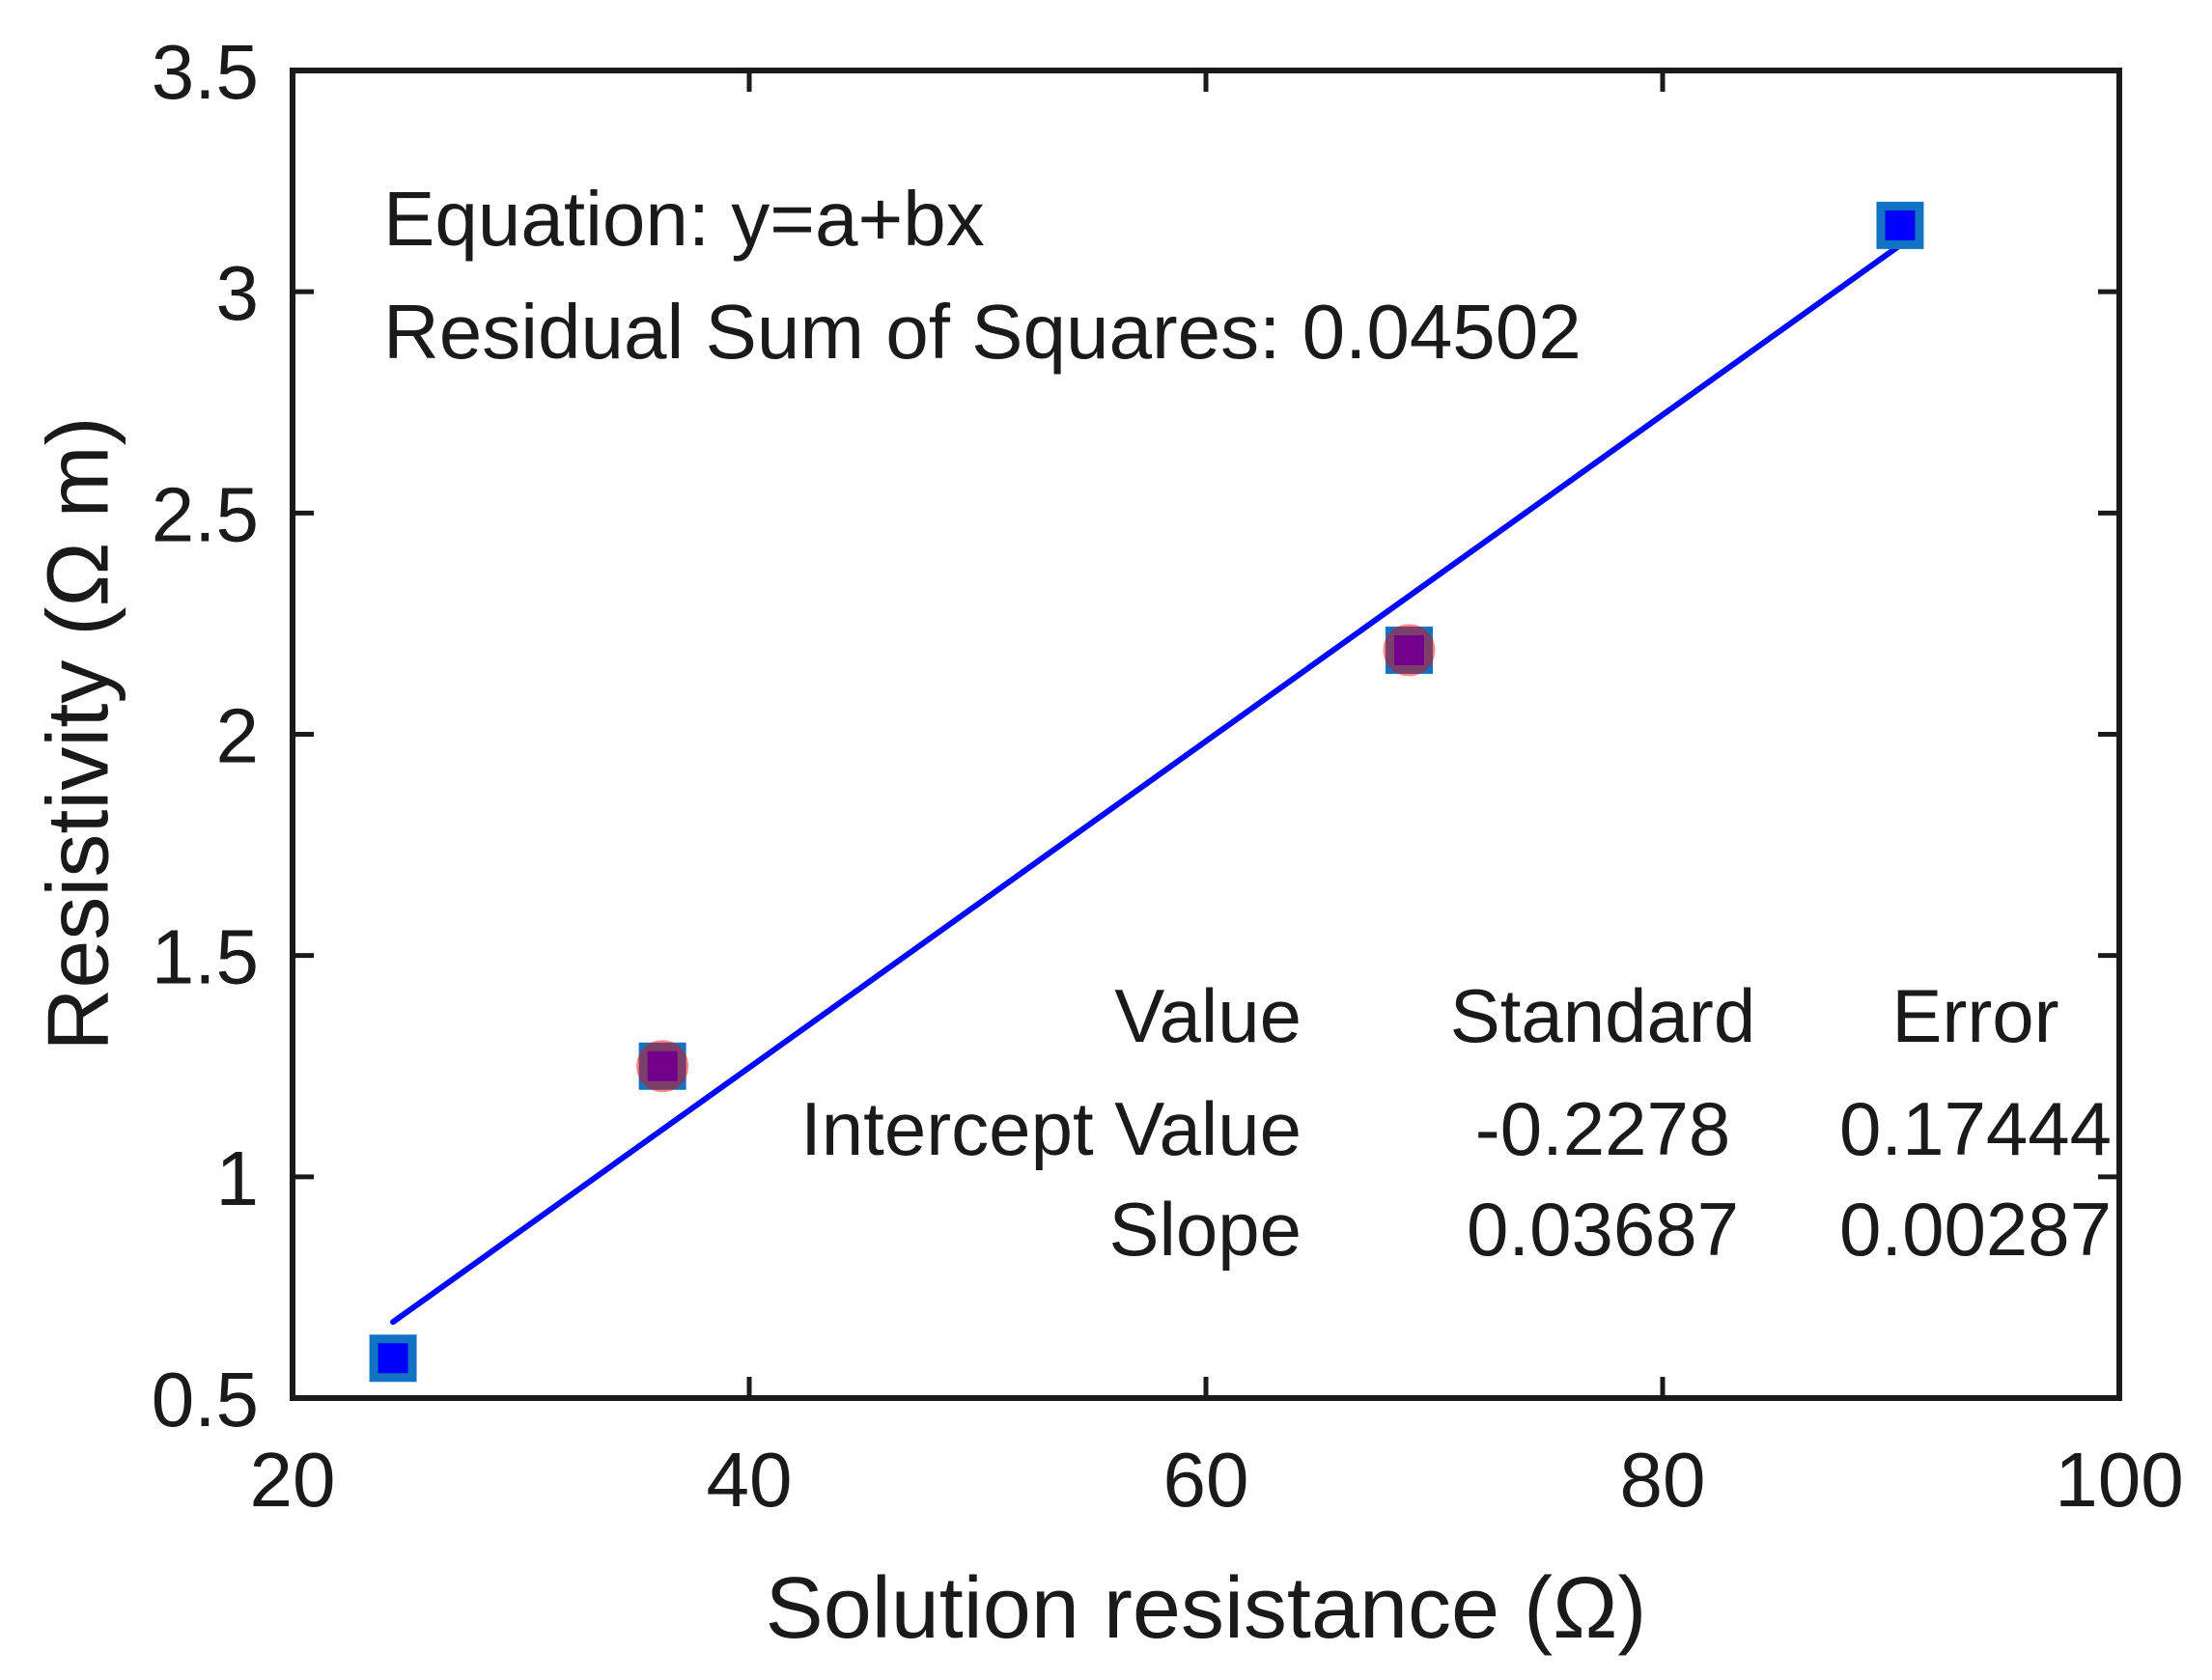 The height and width of the screenshot is (1680, 2212). I want to click on x-axis-title: Solution resistance (Ω), so click(1206, 1609).